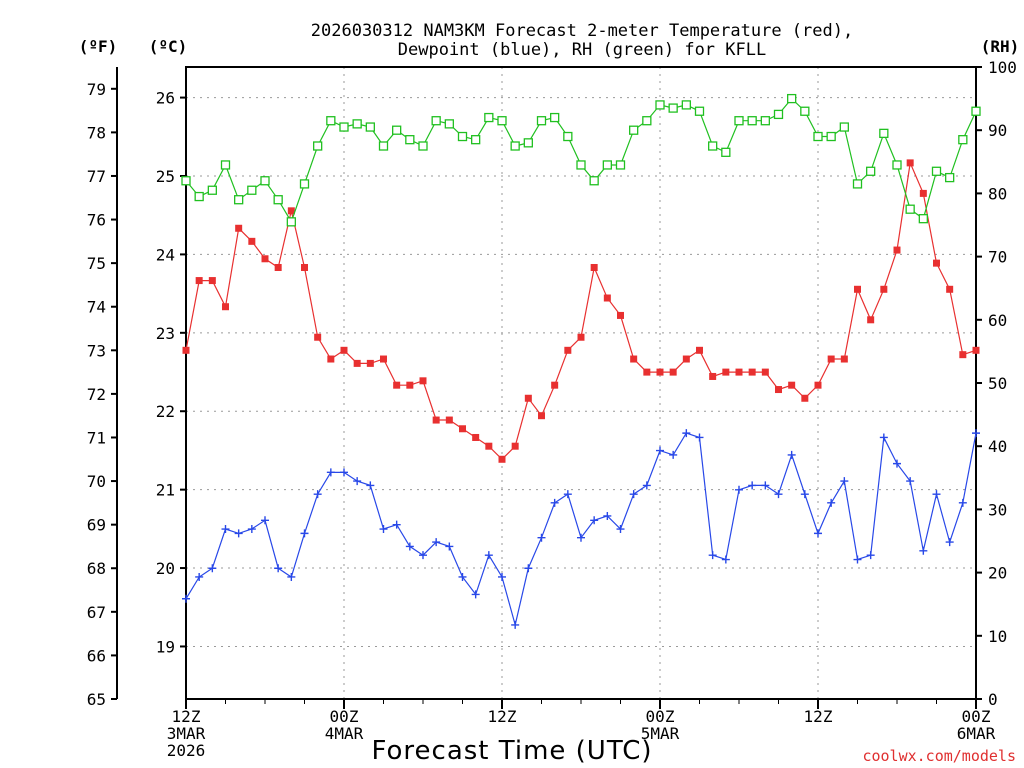  Describe the element at coordinates (98, 46) in the screenshot. I see `fahrenheit-unit-label: (ºF)` at that location.